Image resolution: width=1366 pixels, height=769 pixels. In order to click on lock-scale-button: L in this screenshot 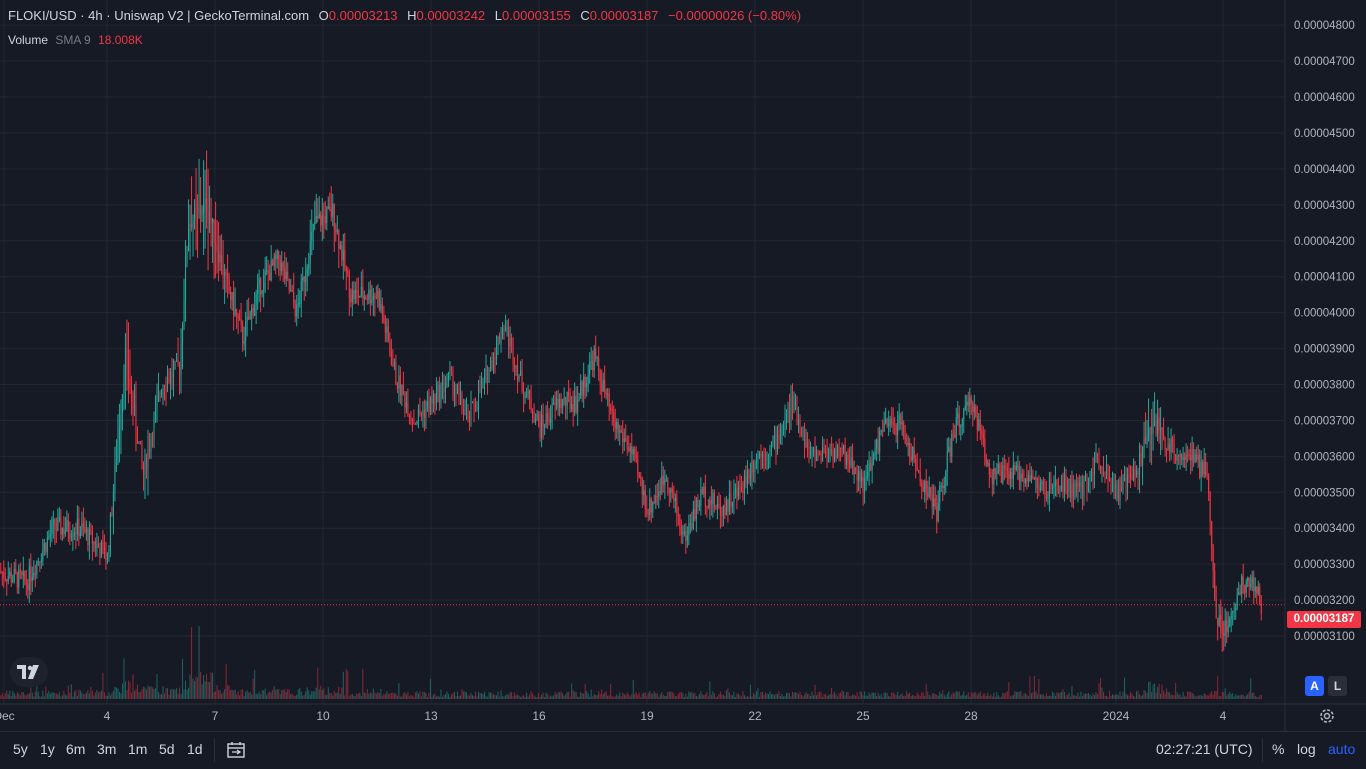, I will do `click(1337, 686)`.